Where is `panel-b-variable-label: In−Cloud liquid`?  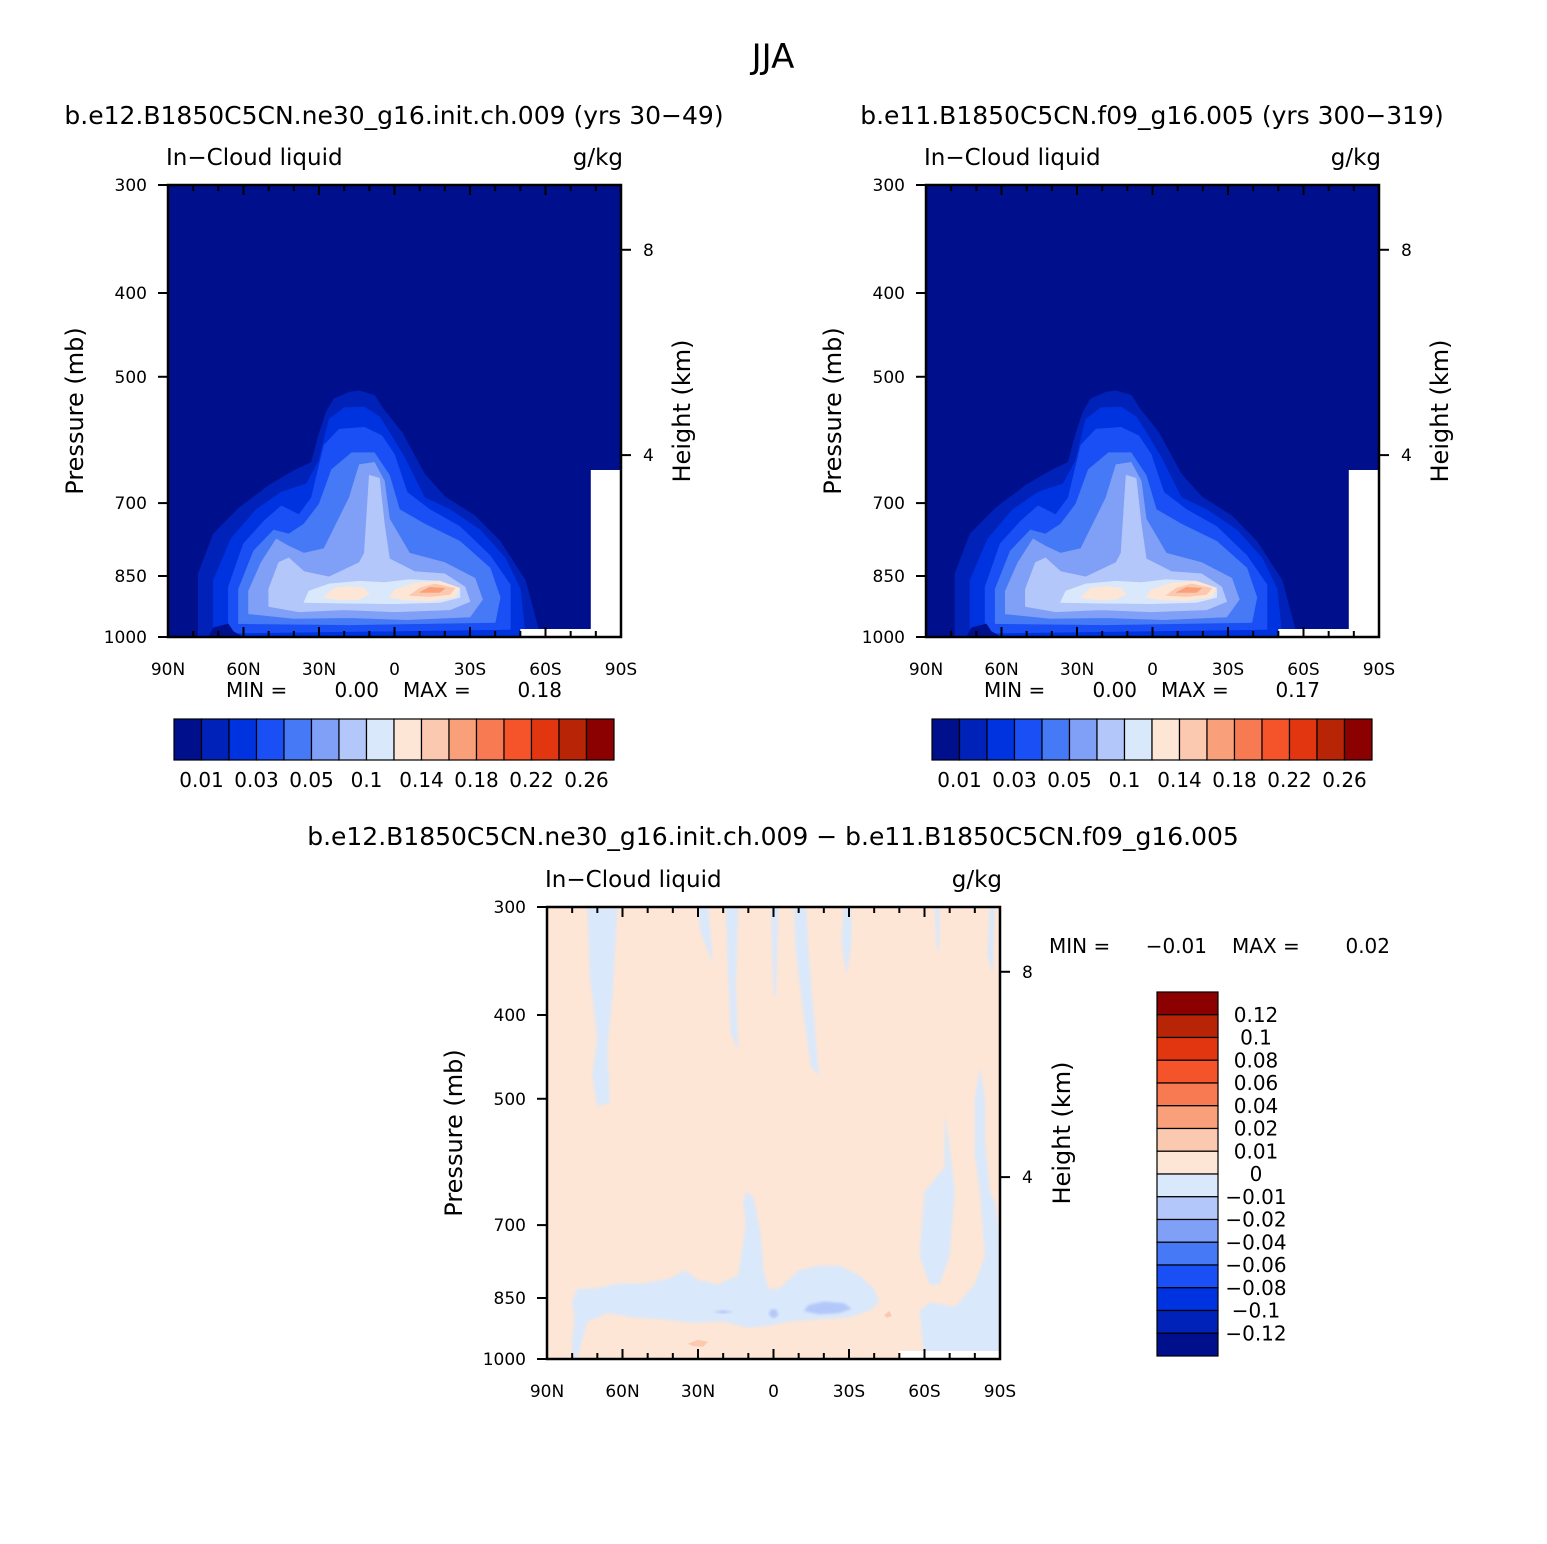 panel-b-variable-label: In−Cloud liquid is located at coordinates (1012, 158).